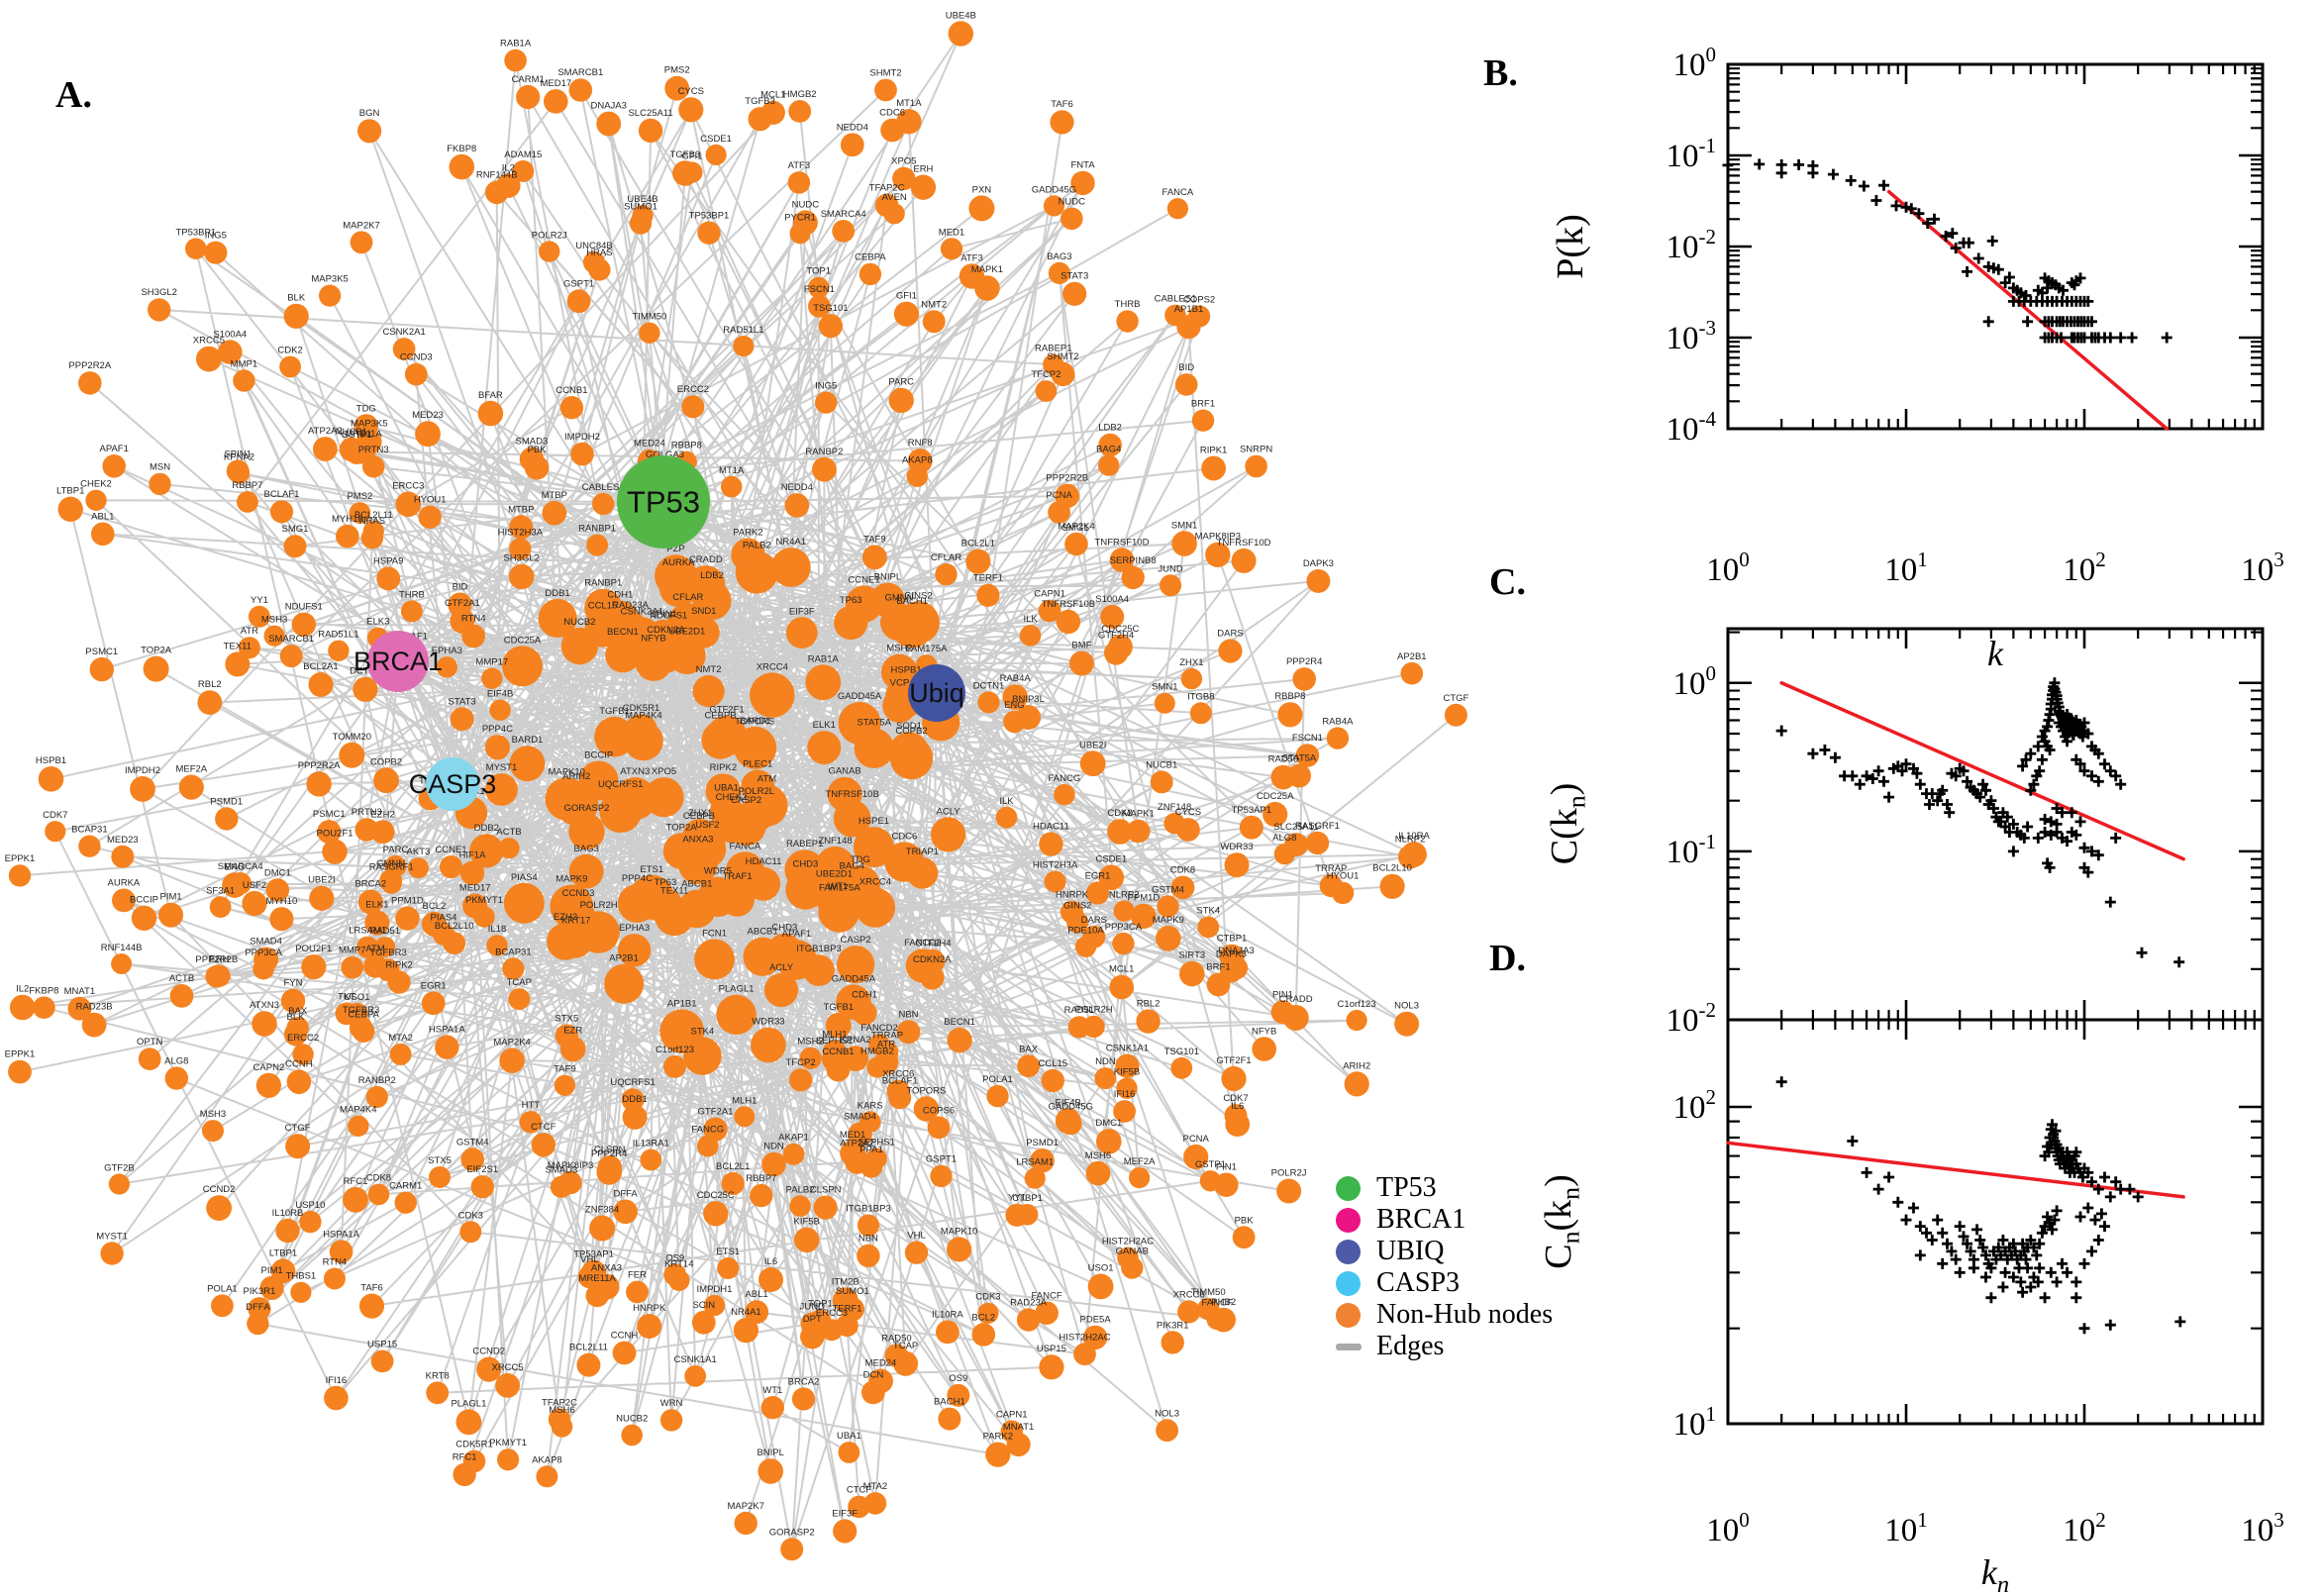  I want to click on svg-text: ACLY, so click(949, 811).